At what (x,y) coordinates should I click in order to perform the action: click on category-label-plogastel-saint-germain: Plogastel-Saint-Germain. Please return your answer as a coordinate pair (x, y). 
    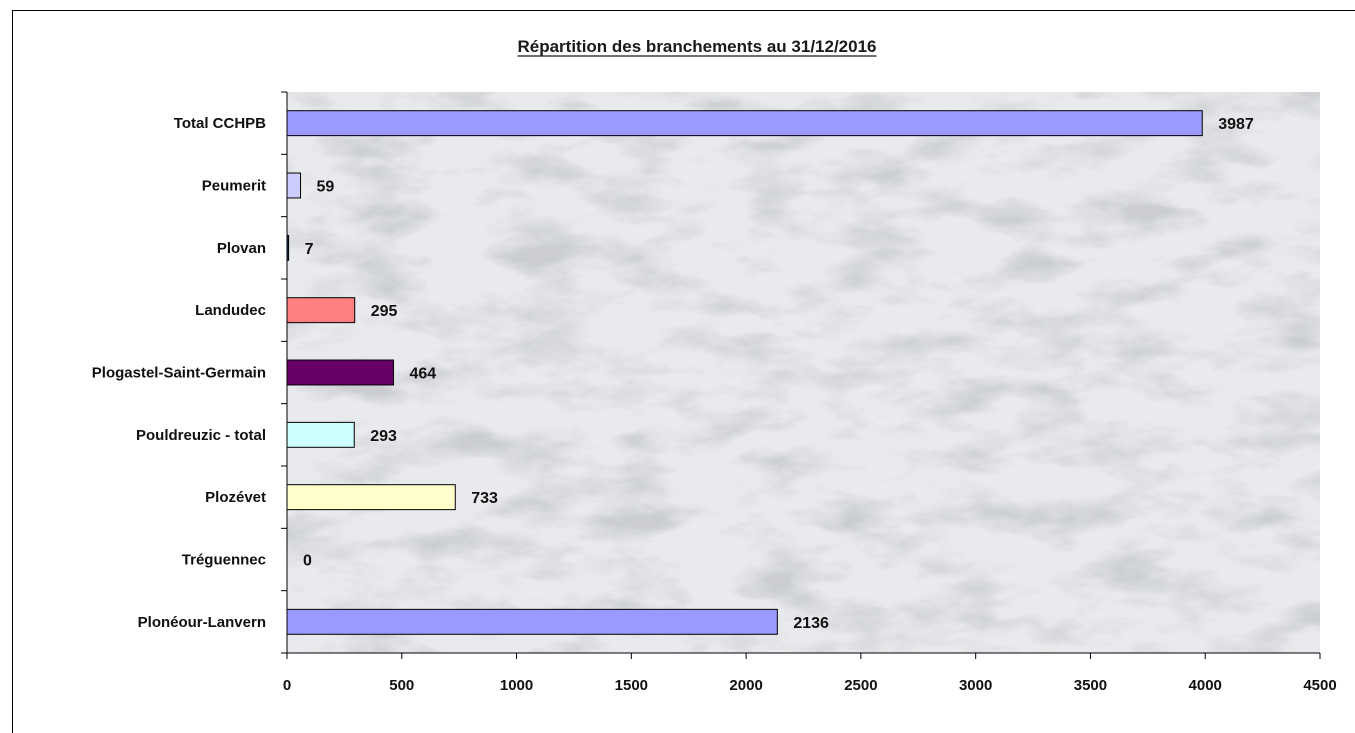
    Looking at the image, I should click on (179, 373).